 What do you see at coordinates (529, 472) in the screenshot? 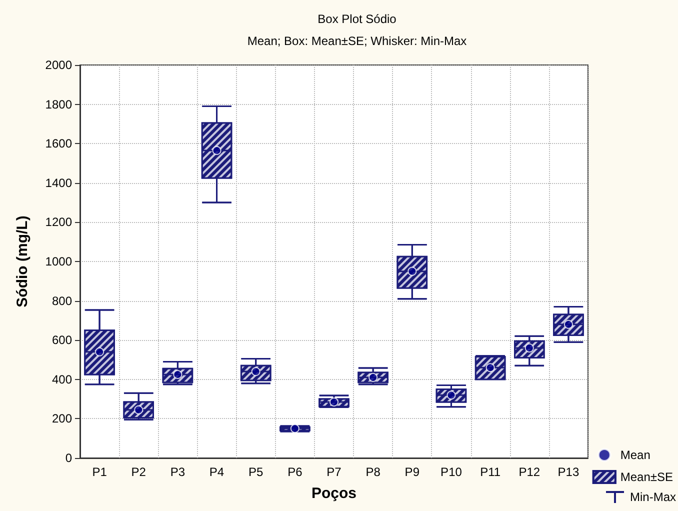
I see `x-tick-label: P12` at bounding box center [529, 472].